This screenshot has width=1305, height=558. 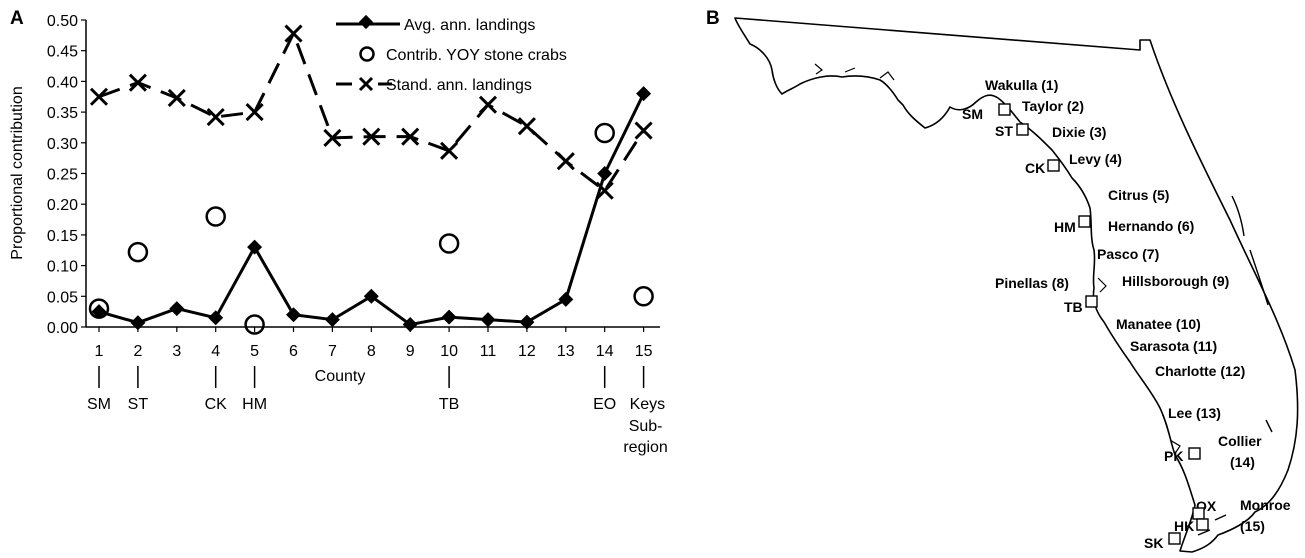 I want to click on subregion-axis-title: region, so click(x=645, y=447).